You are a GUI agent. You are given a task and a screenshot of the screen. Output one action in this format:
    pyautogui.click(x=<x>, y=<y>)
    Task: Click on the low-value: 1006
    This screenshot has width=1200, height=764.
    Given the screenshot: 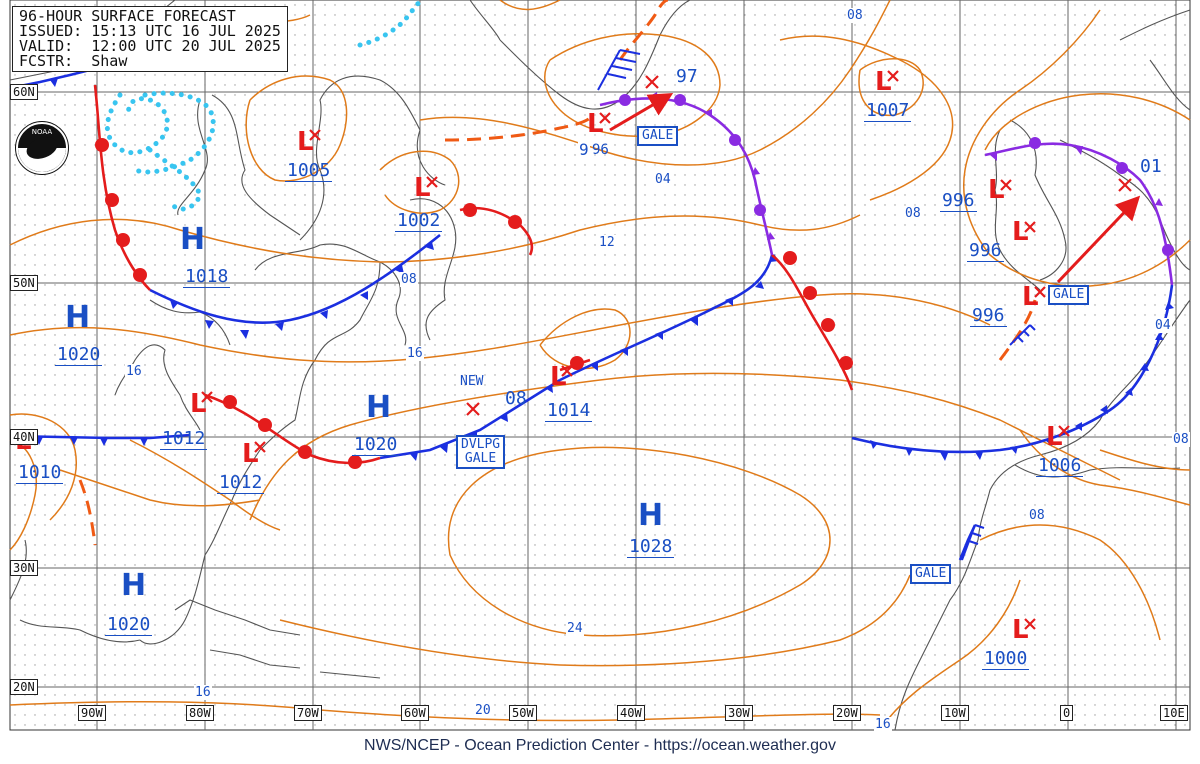 What is the action you would take?
    pyautogui.click(x=1060, y=466)
    